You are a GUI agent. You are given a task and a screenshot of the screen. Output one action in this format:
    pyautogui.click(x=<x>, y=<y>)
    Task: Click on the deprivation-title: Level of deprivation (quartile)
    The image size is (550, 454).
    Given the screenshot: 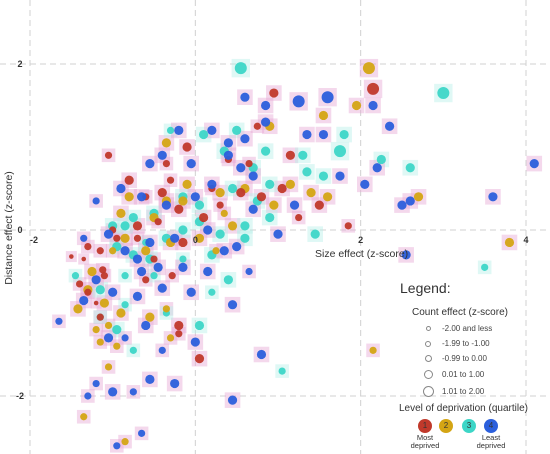 What is the action you would take?
    pyautogui.click(x=463, y=408)
    